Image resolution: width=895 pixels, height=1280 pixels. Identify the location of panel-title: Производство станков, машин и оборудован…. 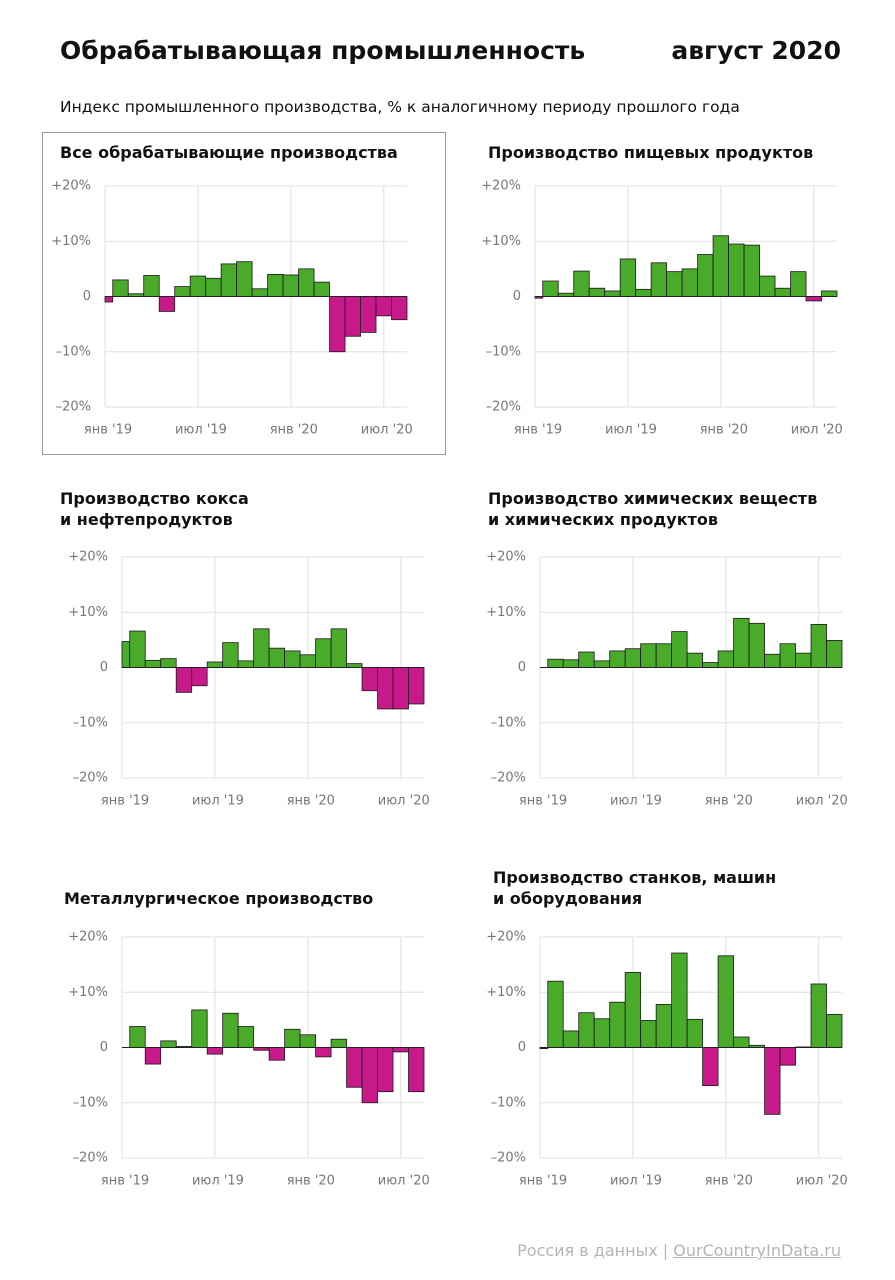
(635, 888).